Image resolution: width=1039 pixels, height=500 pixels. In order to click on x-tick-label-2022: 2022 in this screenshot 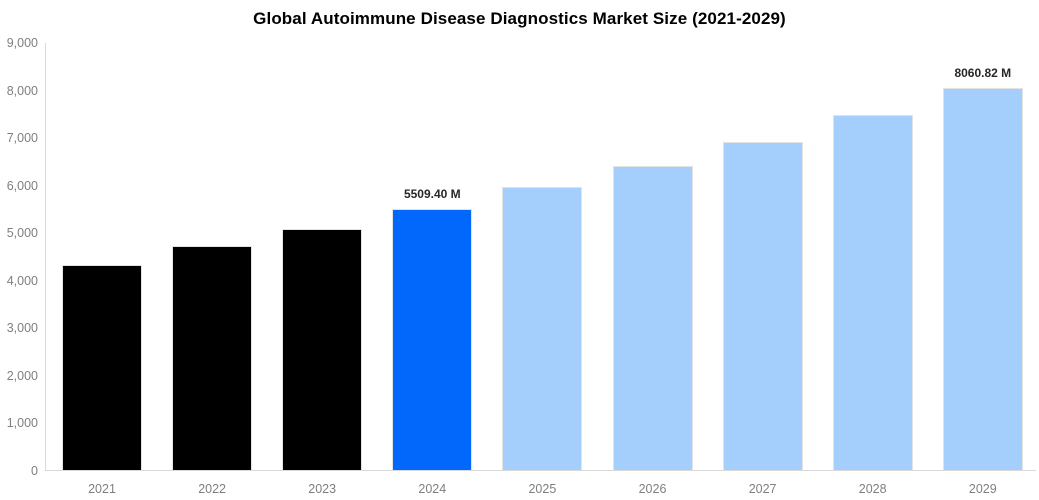, I will do `click(212, 489)`.